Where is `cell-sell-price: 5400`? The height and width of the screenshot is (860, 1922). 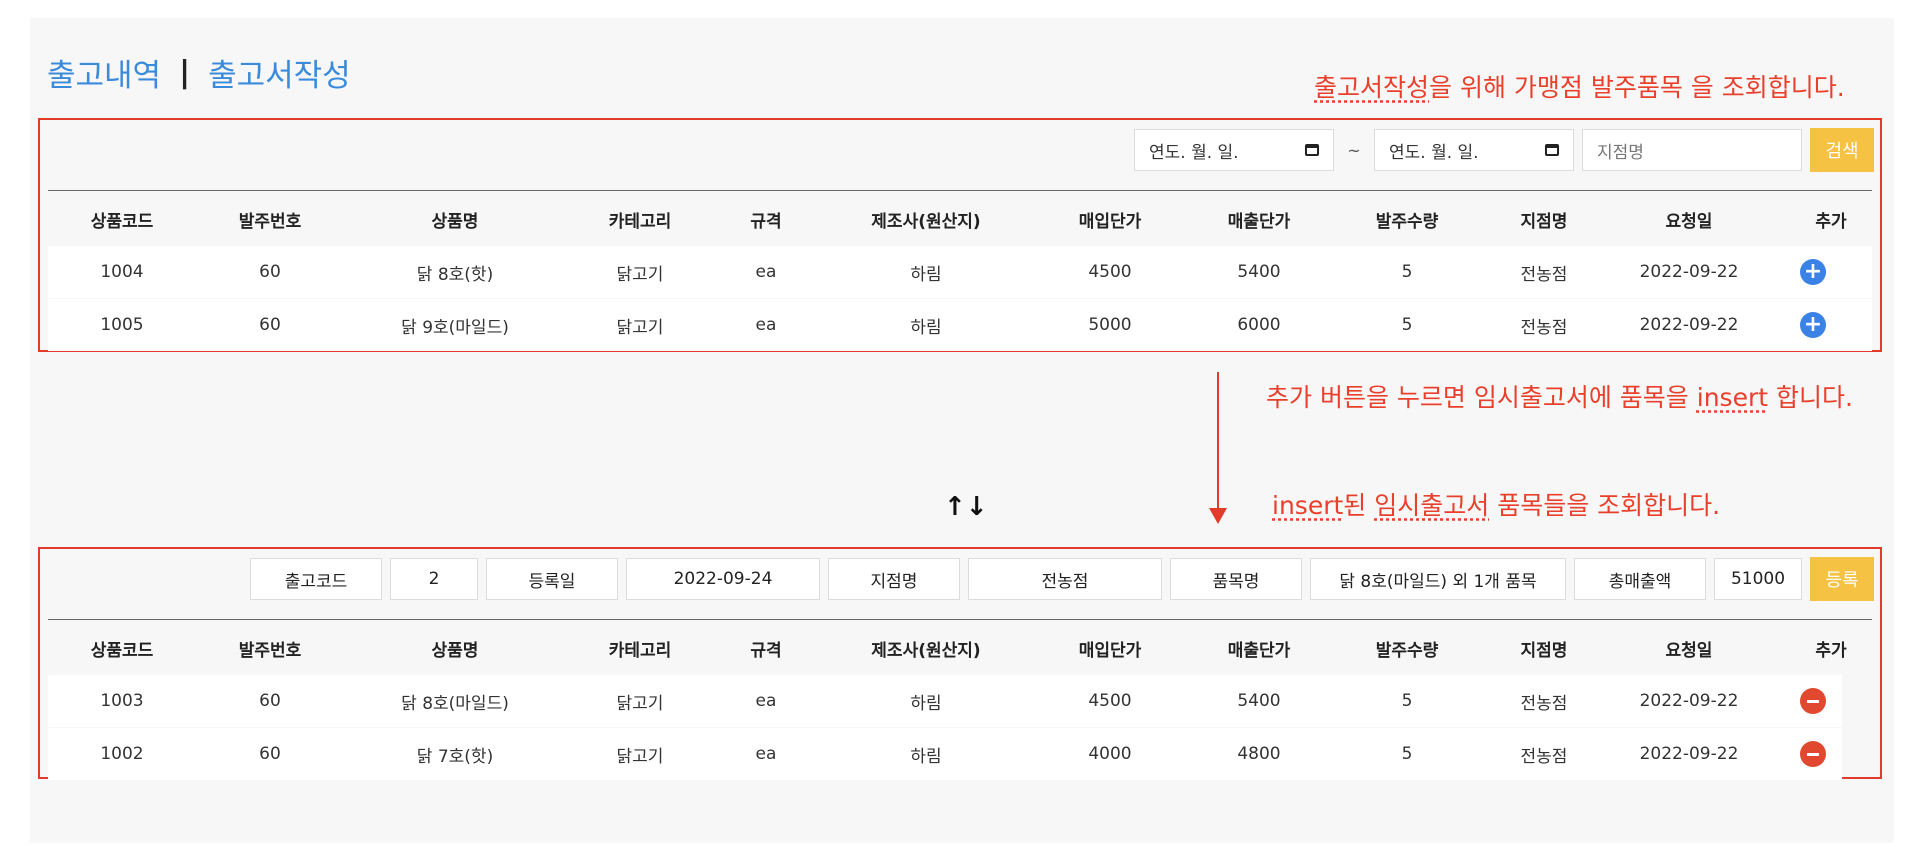 cell-sell-price: 5400 is located at coordinates (1259, 701).